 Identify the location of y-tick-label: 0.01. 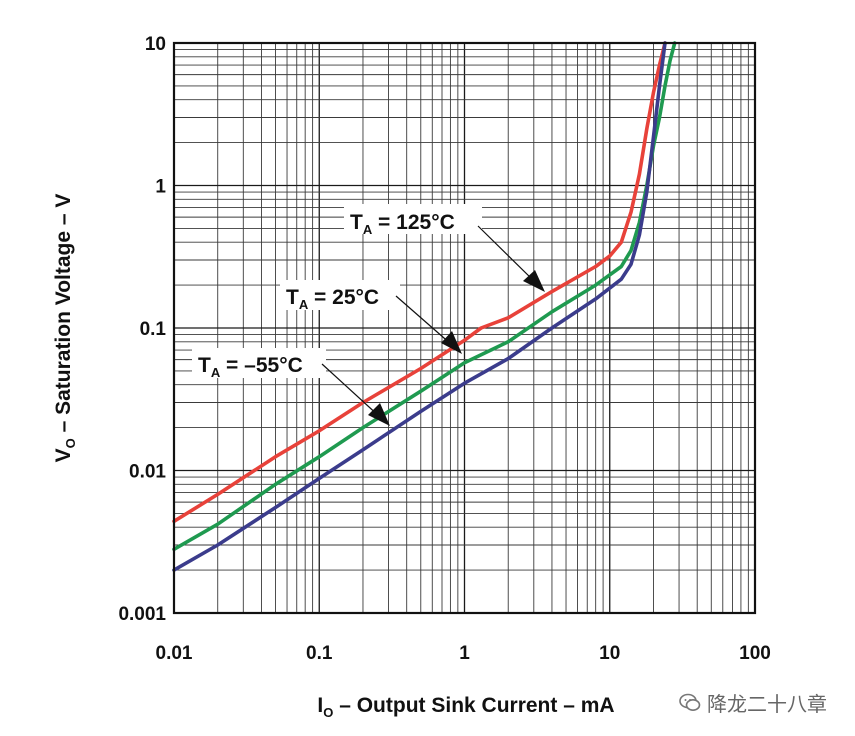
(147, 472).